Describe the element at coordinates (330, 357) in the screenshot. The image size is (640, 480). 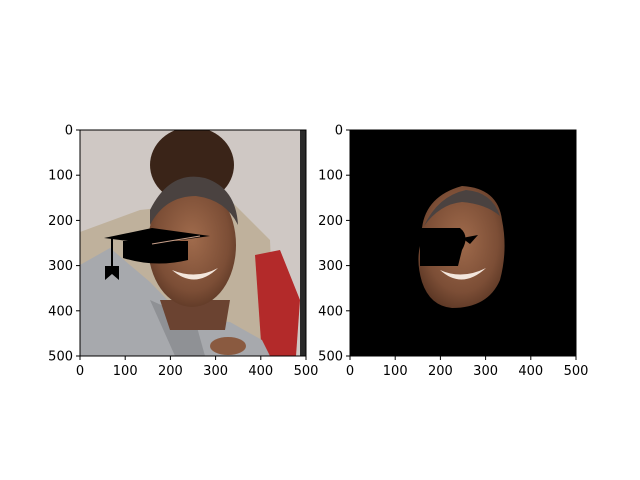
I see `right-ytick-label: 500` at that location.